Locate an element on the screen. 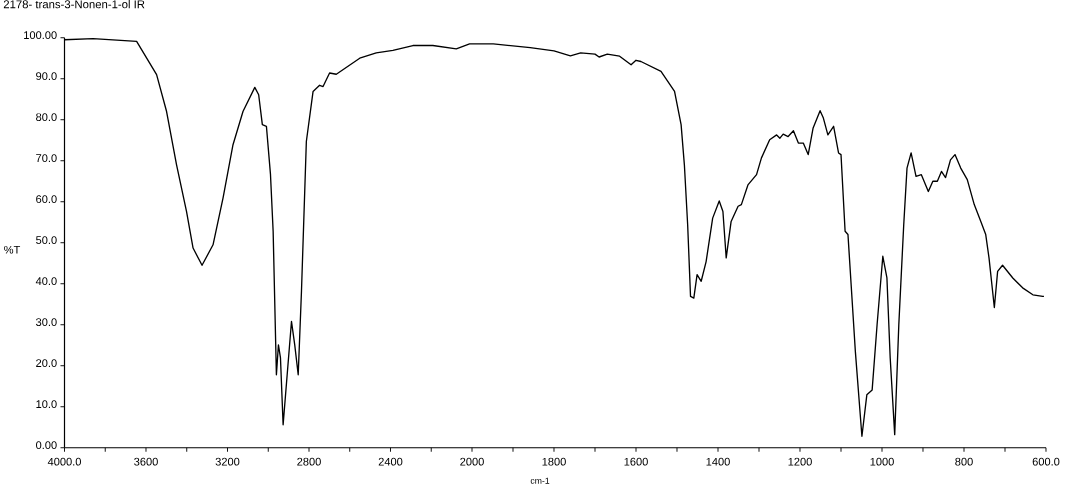 The height and width of the screenshot is (487, 1066). x-tick-label: 800 is located at coordinates (964, 461).